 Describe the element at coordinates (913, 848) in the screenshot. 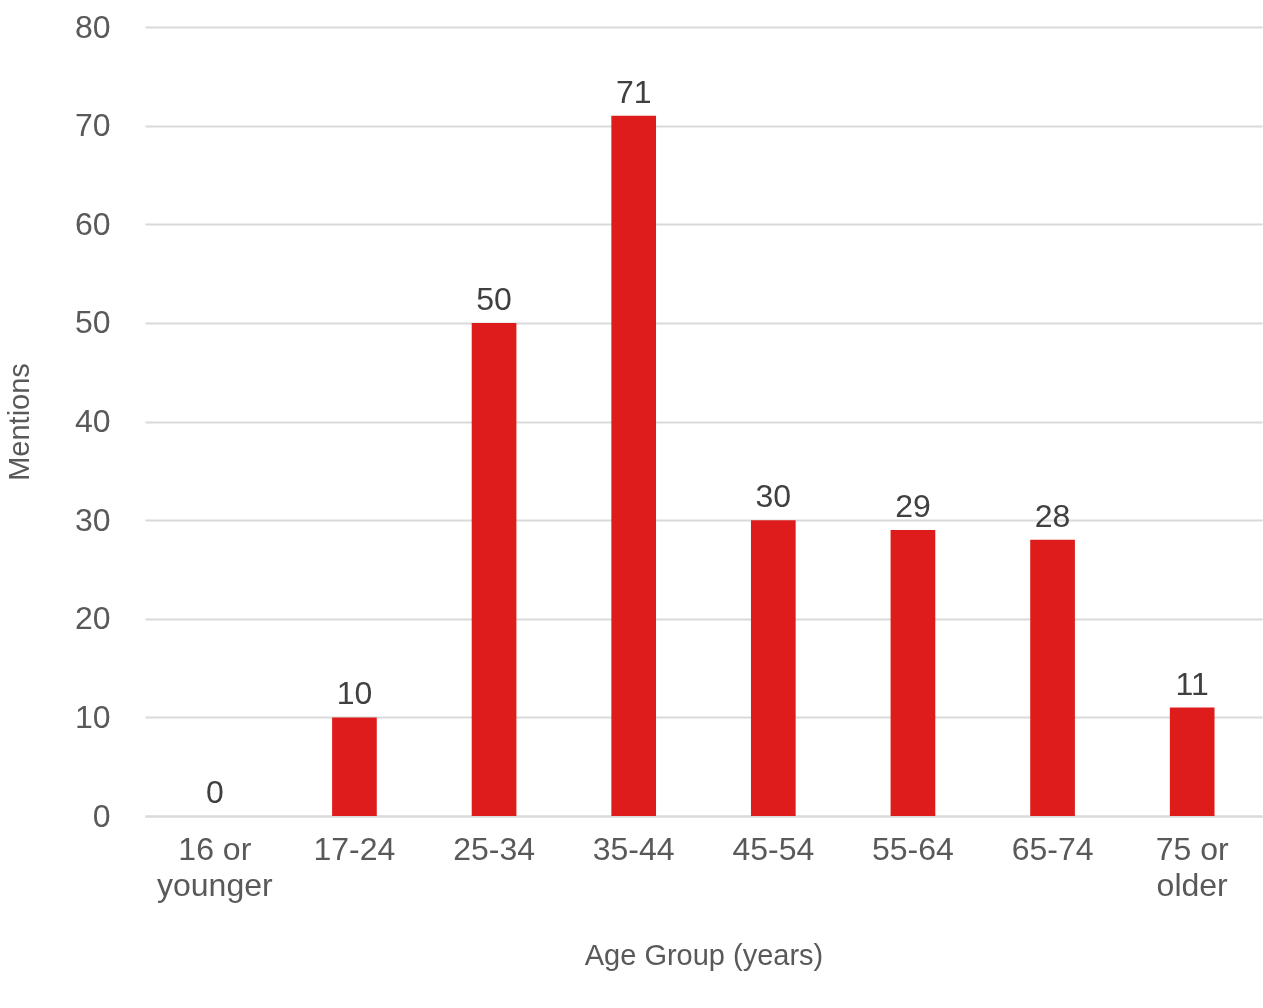

I see `x-tick-label: 55-64` at that location.